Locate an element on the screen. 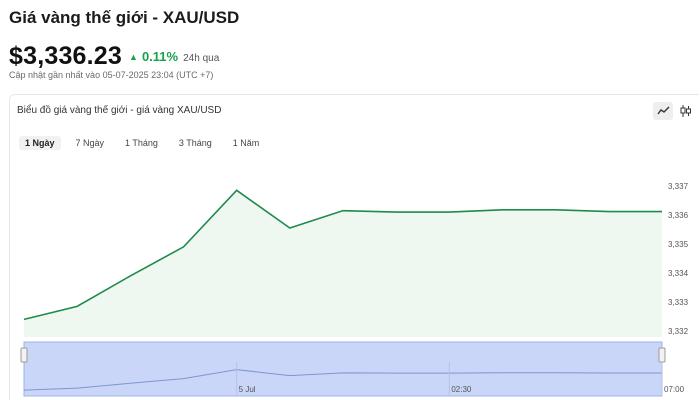  y-tick-label: 3,332 is located at coordinates (678, 331).